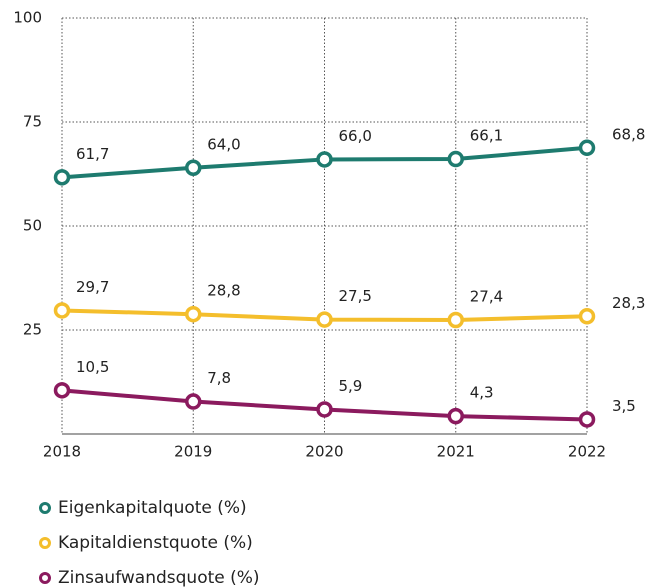 The image size is (646, 587). I want to click on x-tick-label: 2020, so click(324, 452).